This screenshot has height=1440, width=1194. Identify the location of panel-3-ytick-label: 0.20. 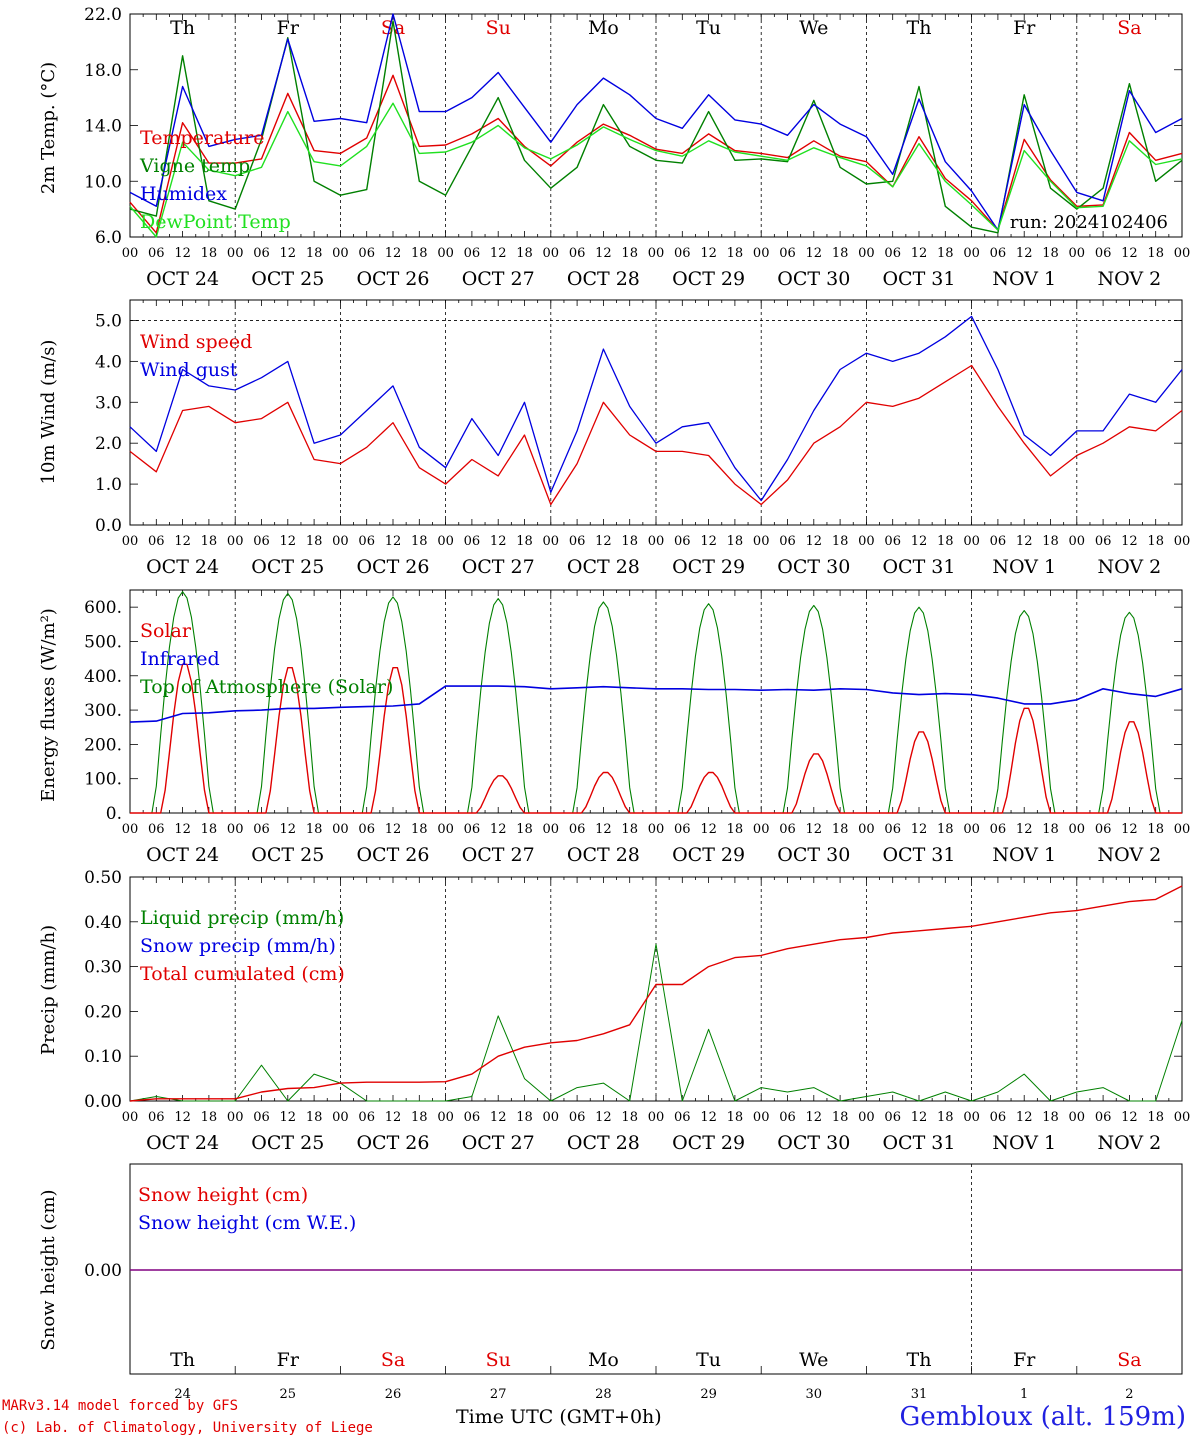
(103, 1012).